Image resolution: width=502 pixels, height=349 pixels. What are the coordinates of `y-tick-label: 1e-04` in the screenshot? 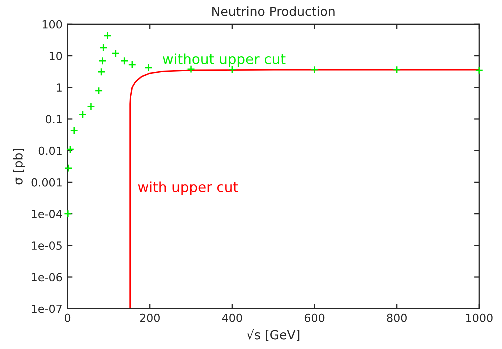 It's located at (47, 214).